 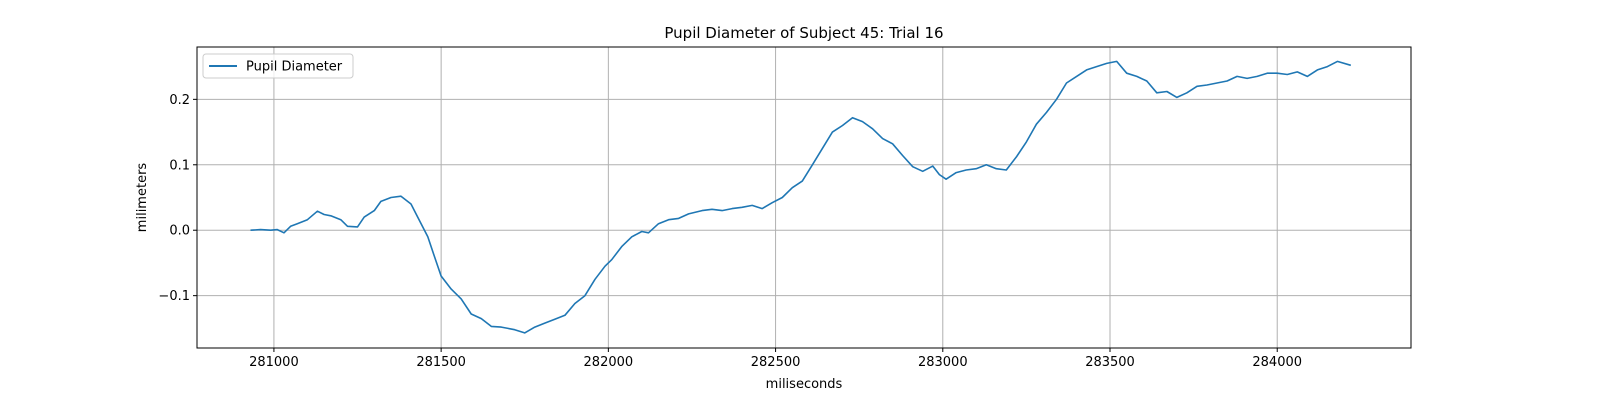 What do you see at coordinates (943, 362) in the screenshot?
I see `x-tick-label: 283000` at bounding box center [943, 362].